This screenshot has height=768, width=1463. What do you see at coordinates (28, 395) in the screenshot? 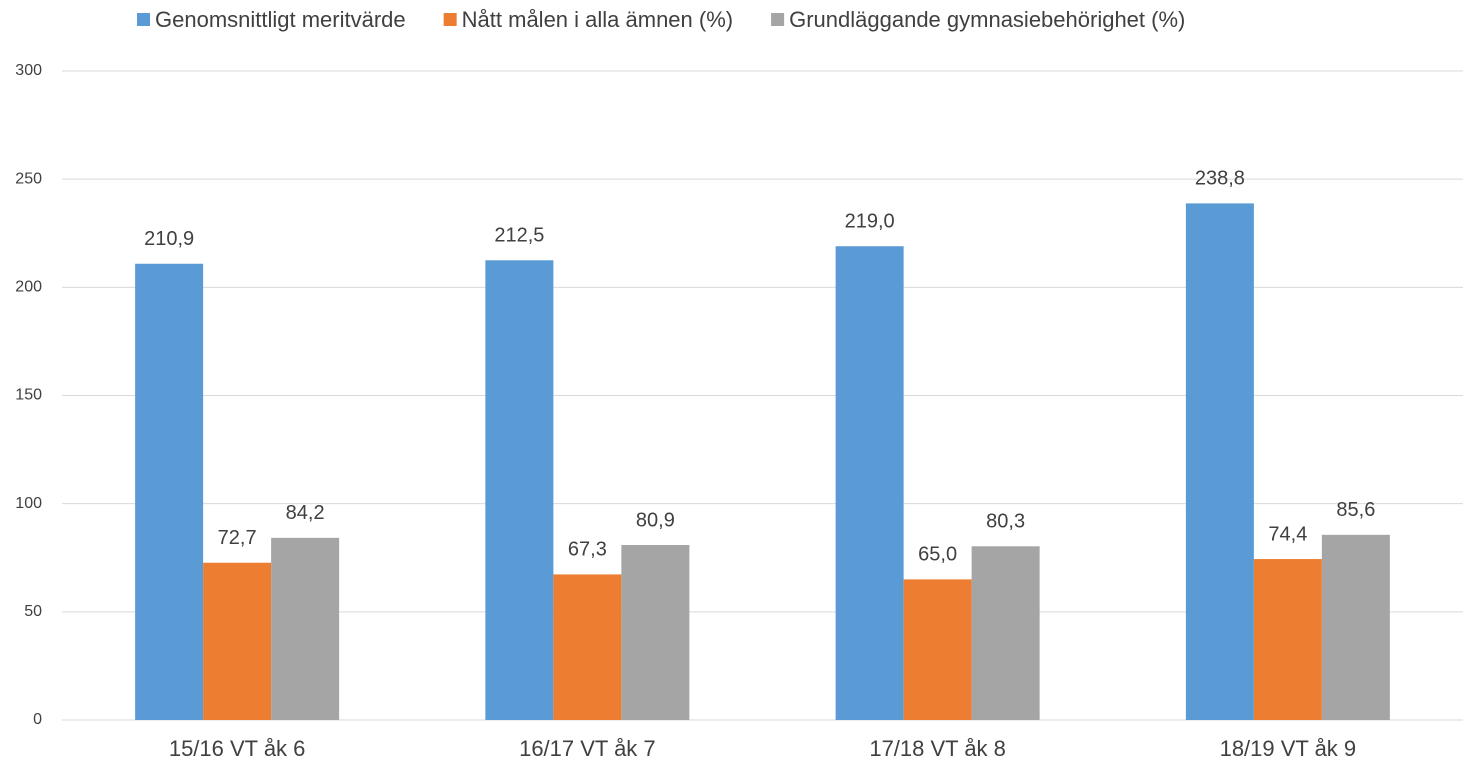
I see `y-tick-label: 150` at bounding box center [28, 395].